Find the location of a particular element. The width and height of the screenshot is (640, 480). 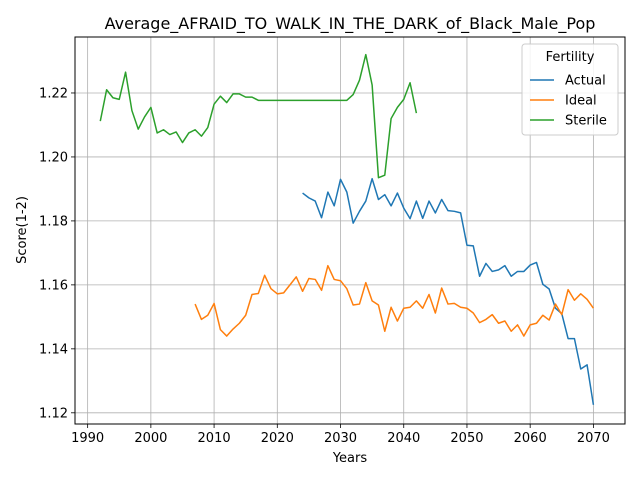

x-tick-label: 2030 is located at coordinates (340, 438).